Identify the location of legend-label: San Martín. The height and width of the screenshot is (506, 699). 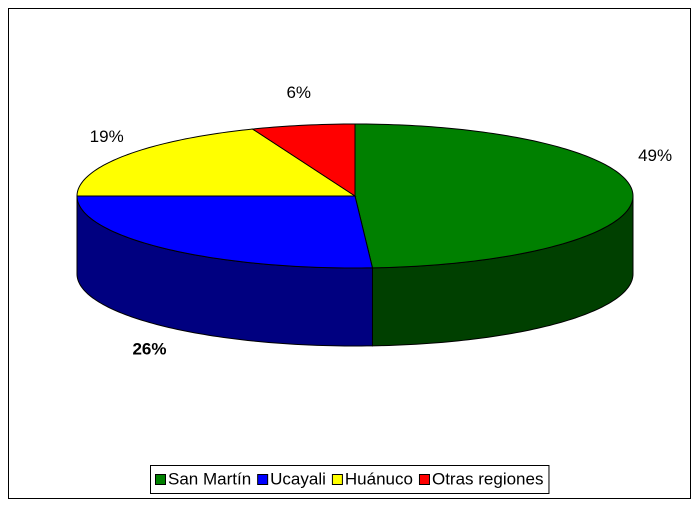
(209, 478).